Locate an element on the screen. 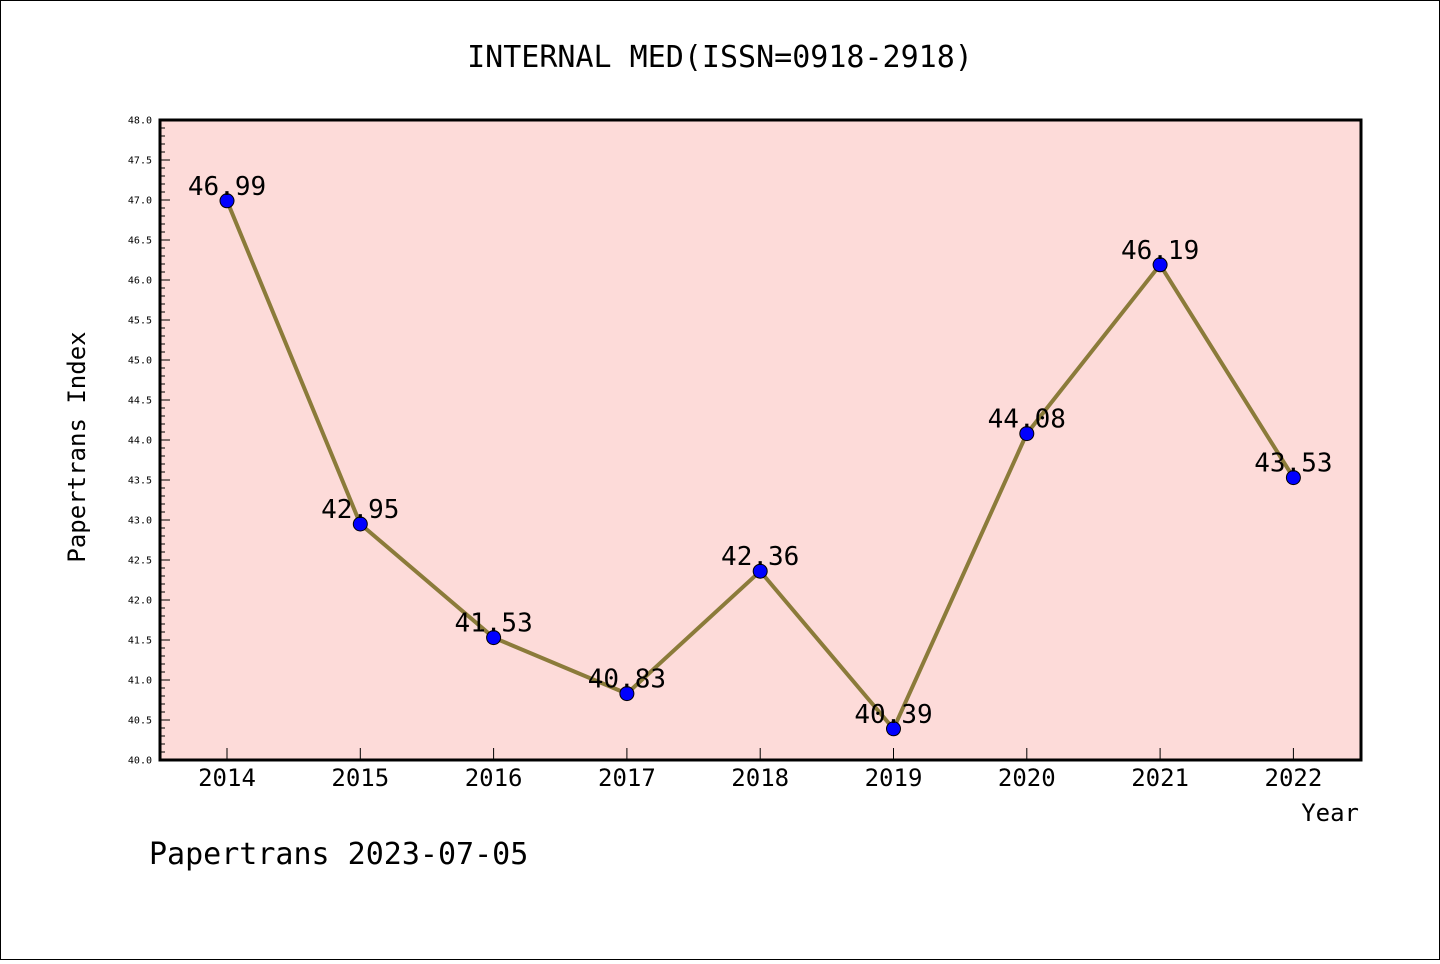 Image resolution: width=1440 pixels, height=964 pixels. y-tick-label: 41.0 is located at coordinates (140, 681).